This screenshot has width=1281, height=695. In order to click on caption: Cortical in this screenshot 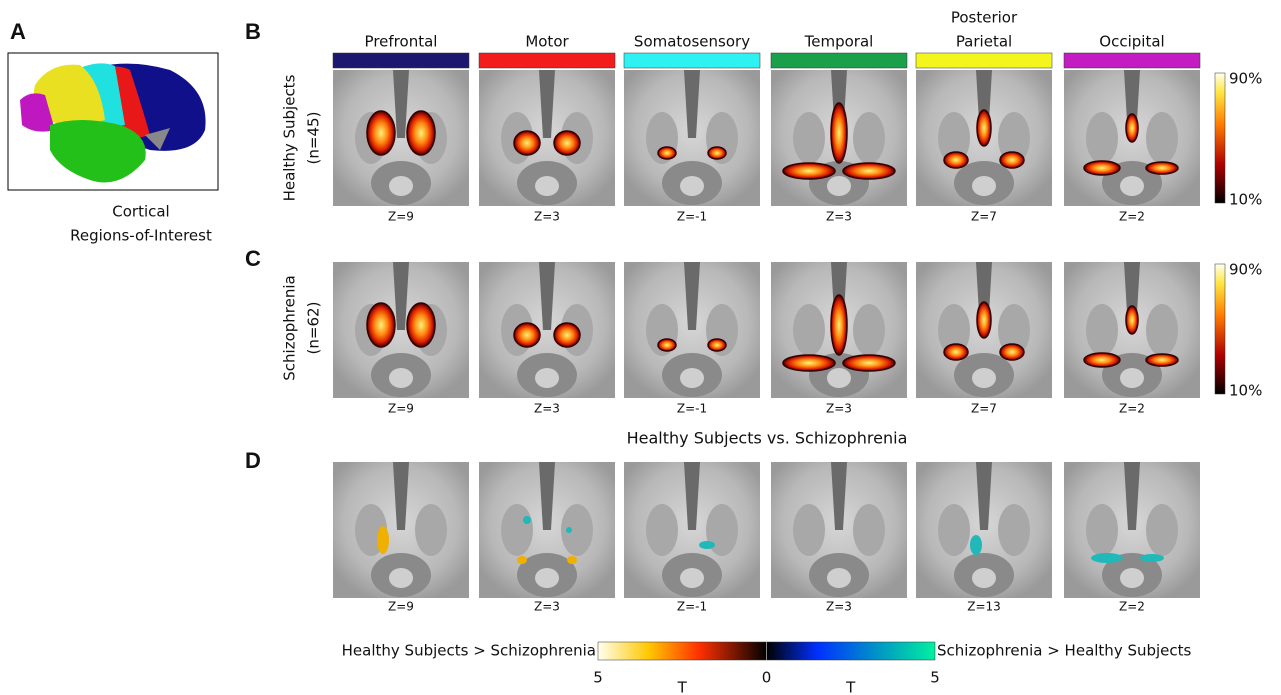, I will do `click(140, 212)`.